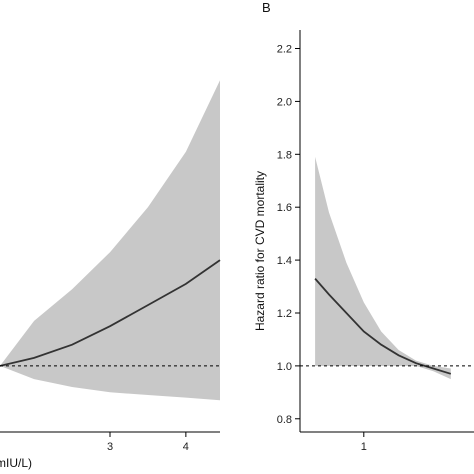 This screenshot has height=474, width=474. What do you see at coordinates (284, 208) in the screenshot?
I see `y-tick-label: 1.6` at bounding box center [284, 208].